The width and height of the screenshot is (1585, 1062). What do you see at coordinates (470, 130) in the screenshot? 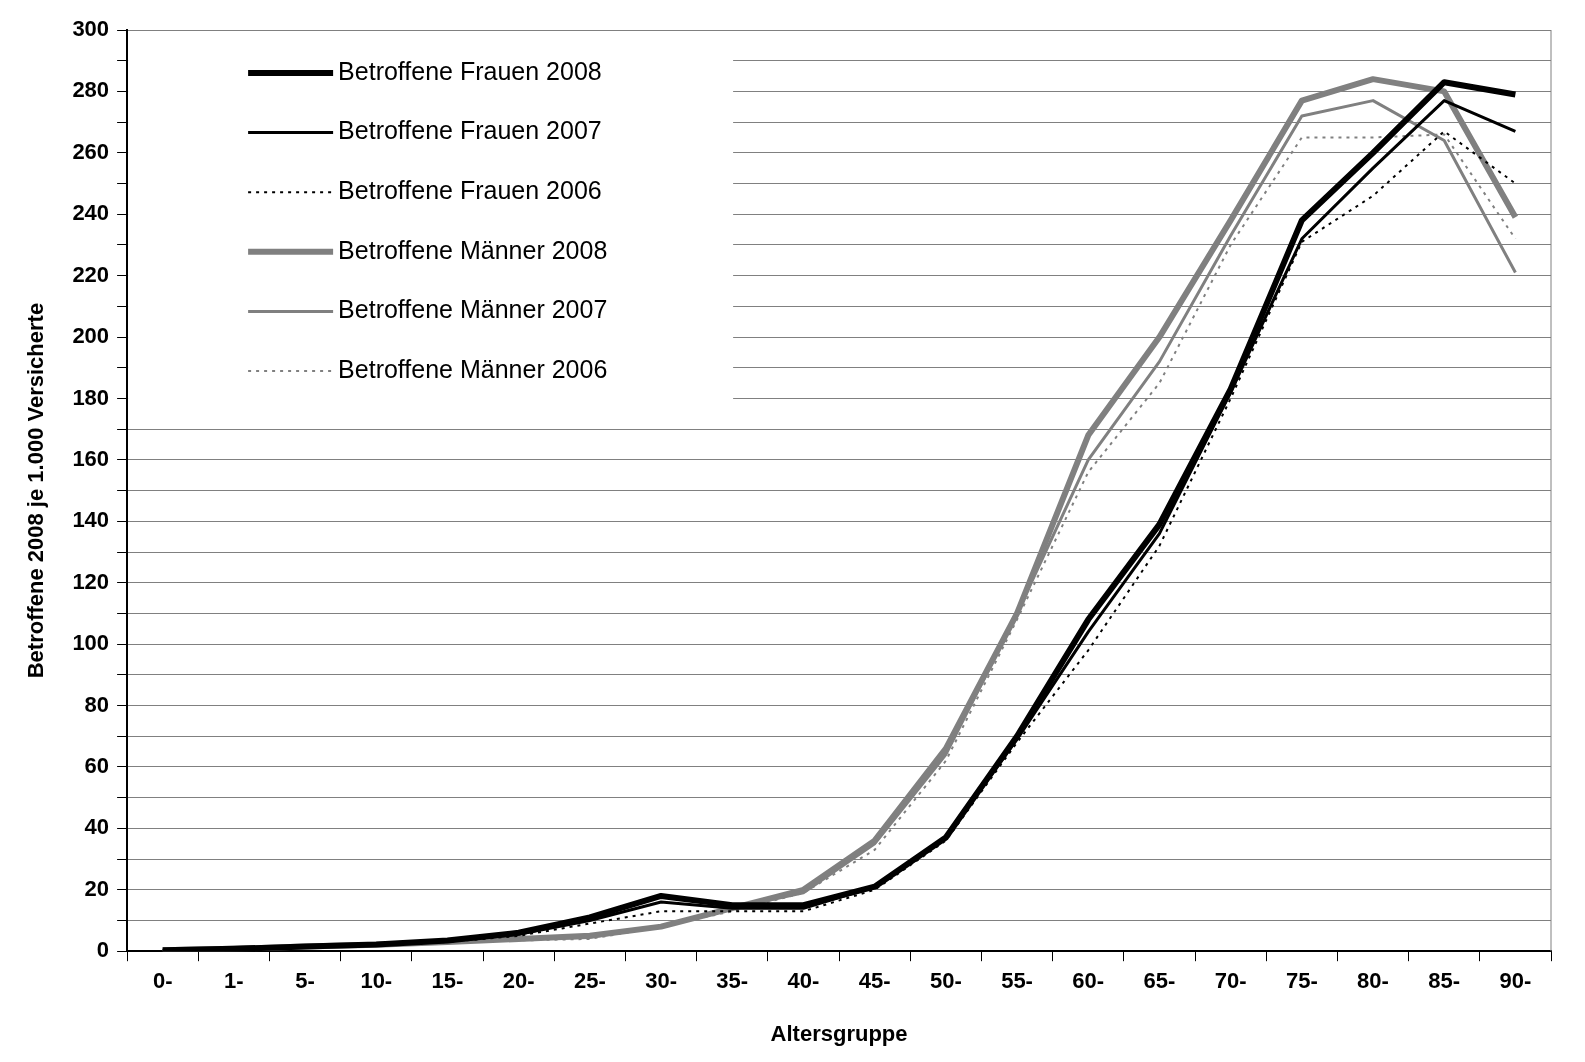
I see `legend-label: Betroffene Frauen 2007` at bounding box center [470, 130].